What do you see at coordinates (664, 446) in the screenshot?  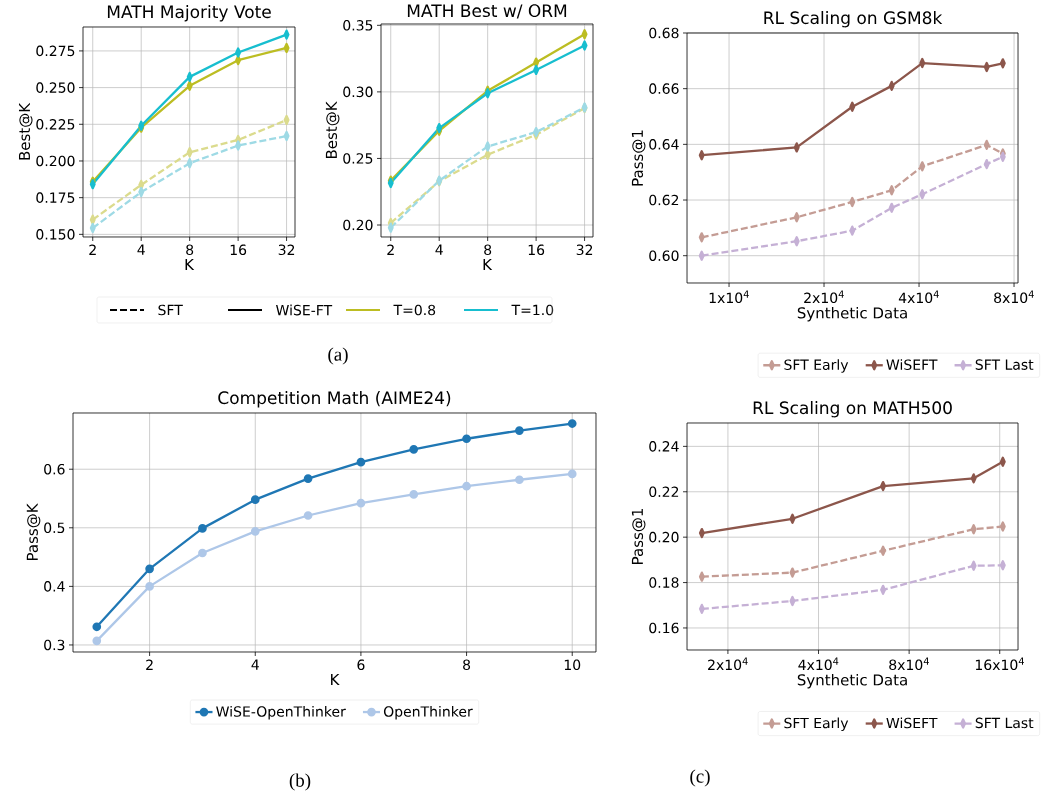 I see `y-tick-label: 0.24` at bounding box center [664, 446].